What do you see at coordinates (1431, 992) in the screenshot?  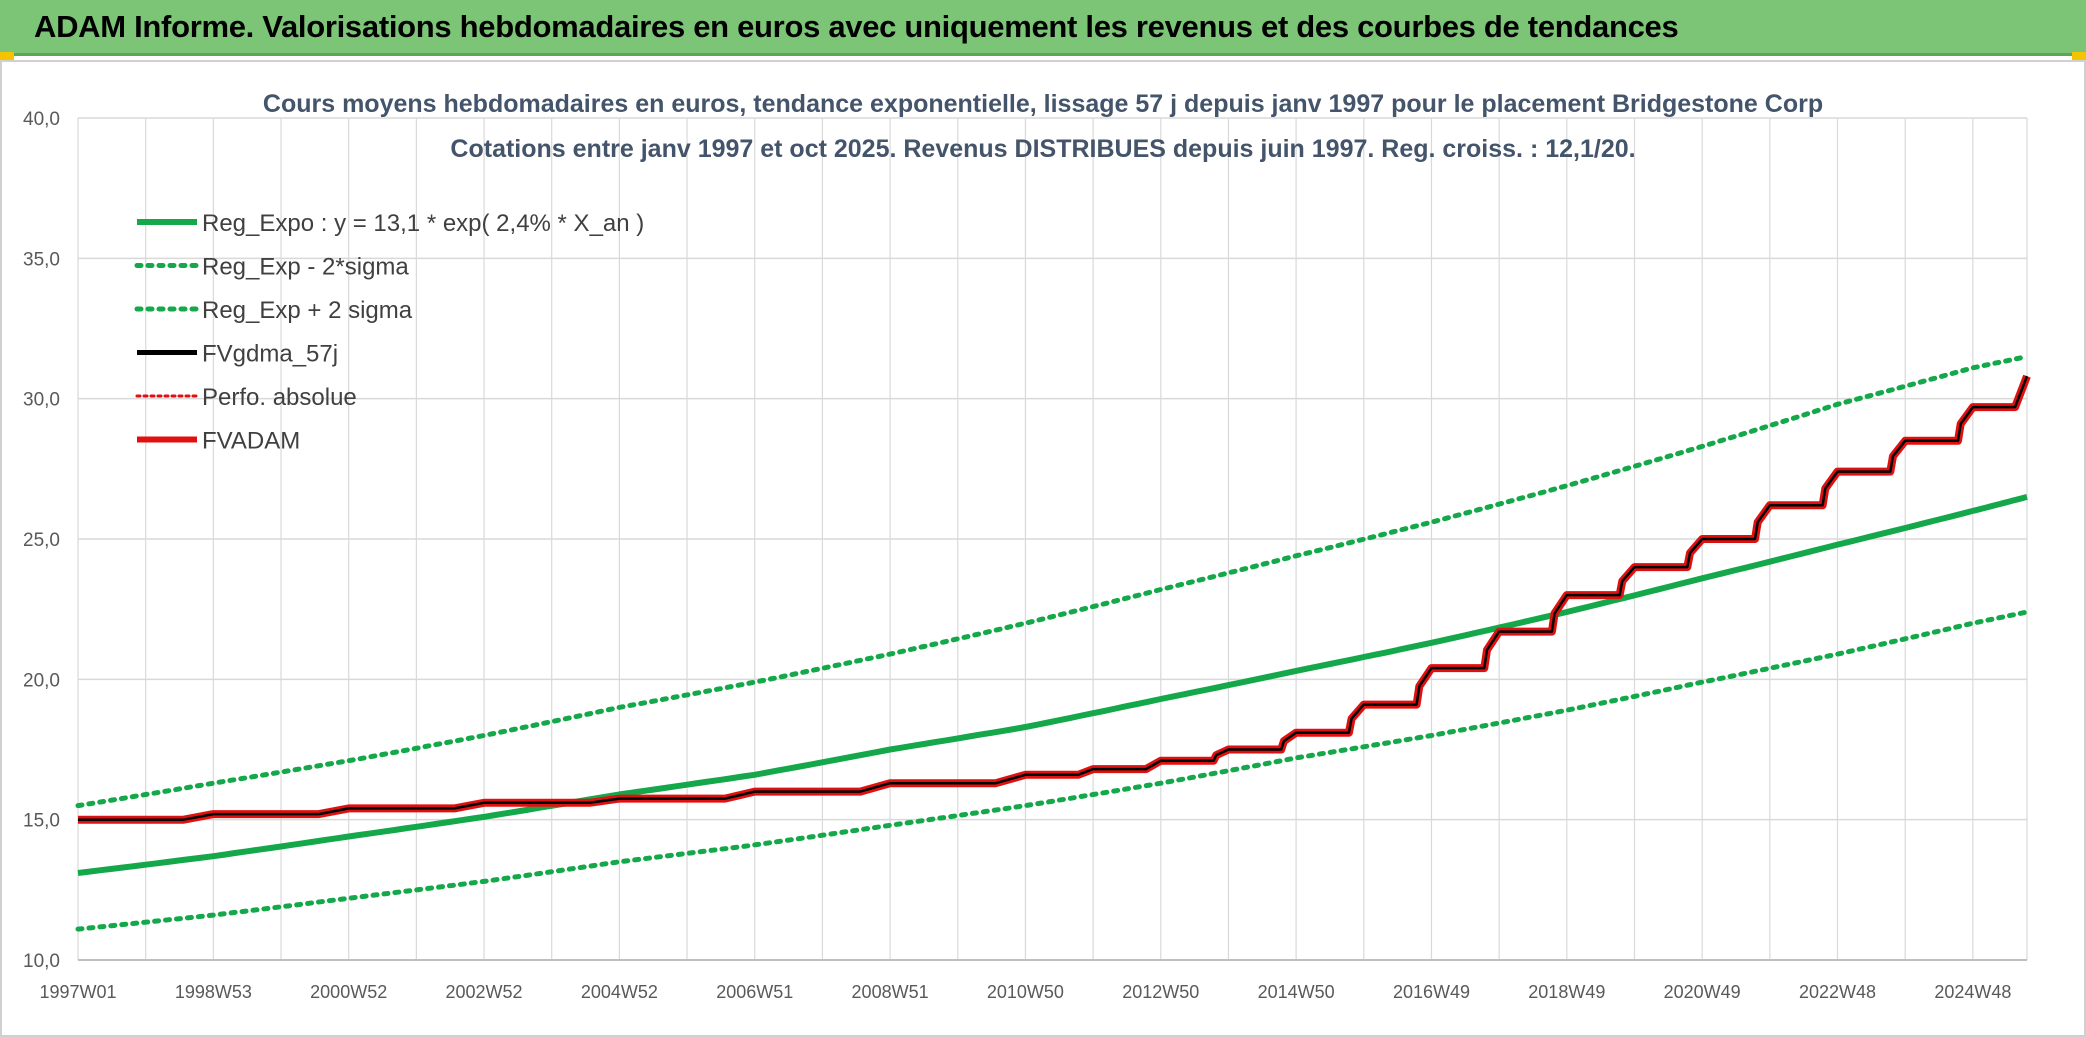 I see `x-tick-label: 2016W49` at bounding box center [1431, 992].